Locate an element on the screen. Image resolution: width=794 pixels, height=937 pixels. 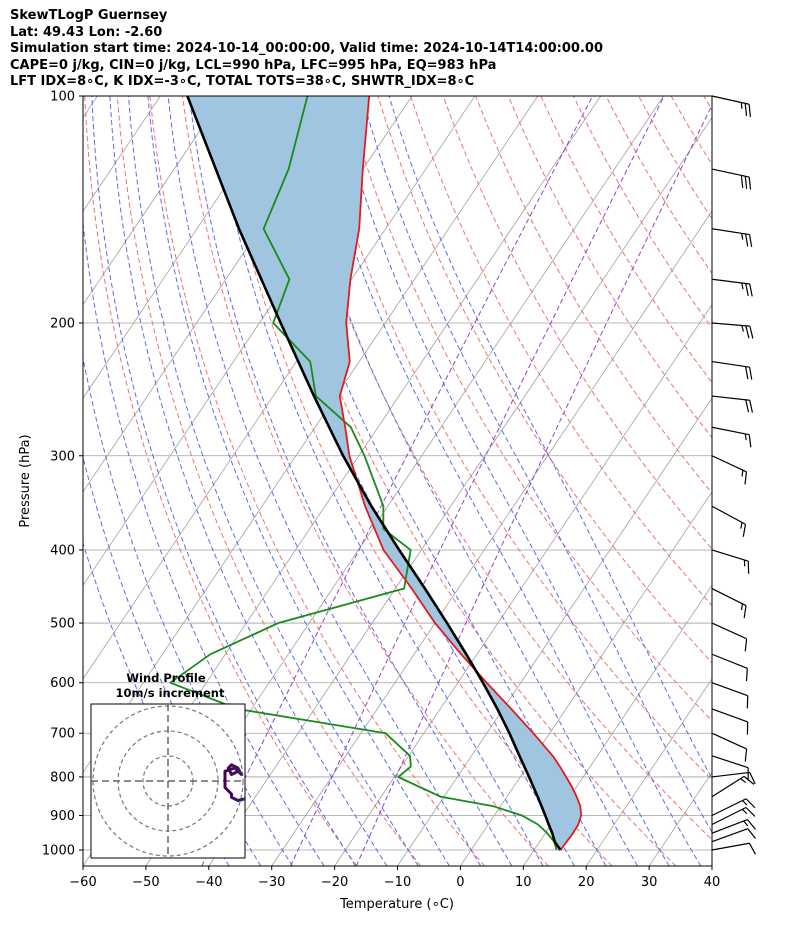
y-tick-label: 1000 is located at coordinates (58, 851).